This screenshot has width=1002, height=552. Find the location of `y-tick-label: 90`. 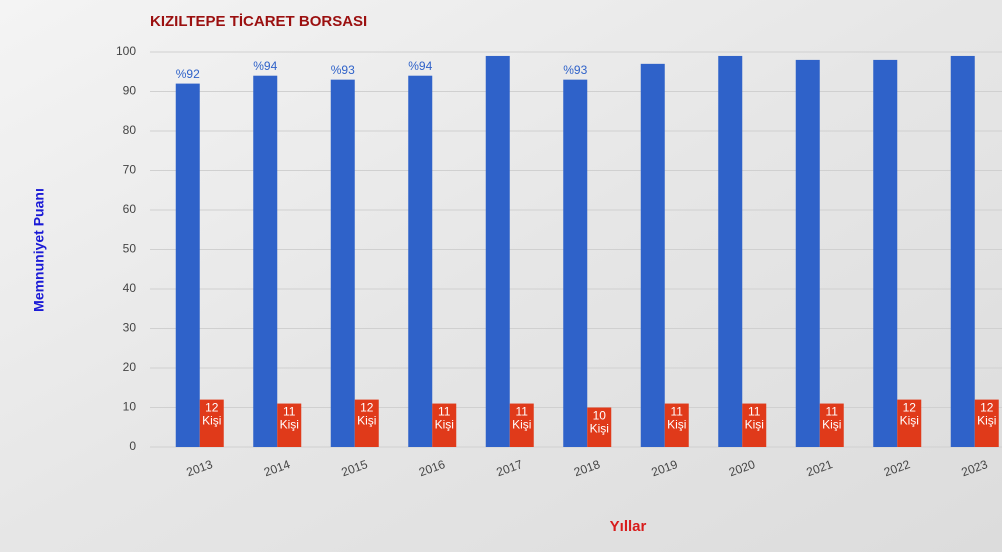

y-tick-label: 90 is located at coordinates (130, 91).